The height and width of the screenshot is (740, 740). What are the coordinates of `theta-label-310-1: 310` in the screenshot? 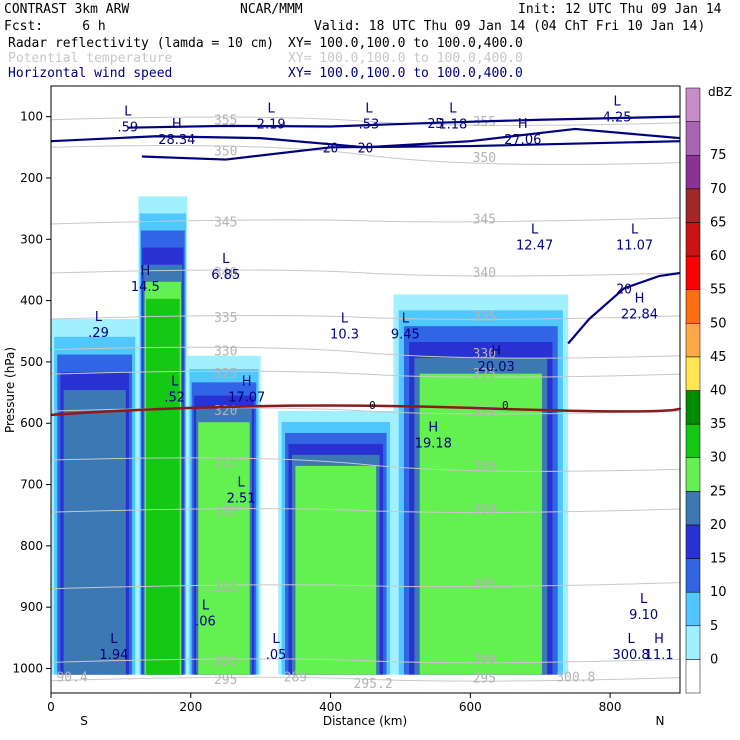 It's located at (484, 510).